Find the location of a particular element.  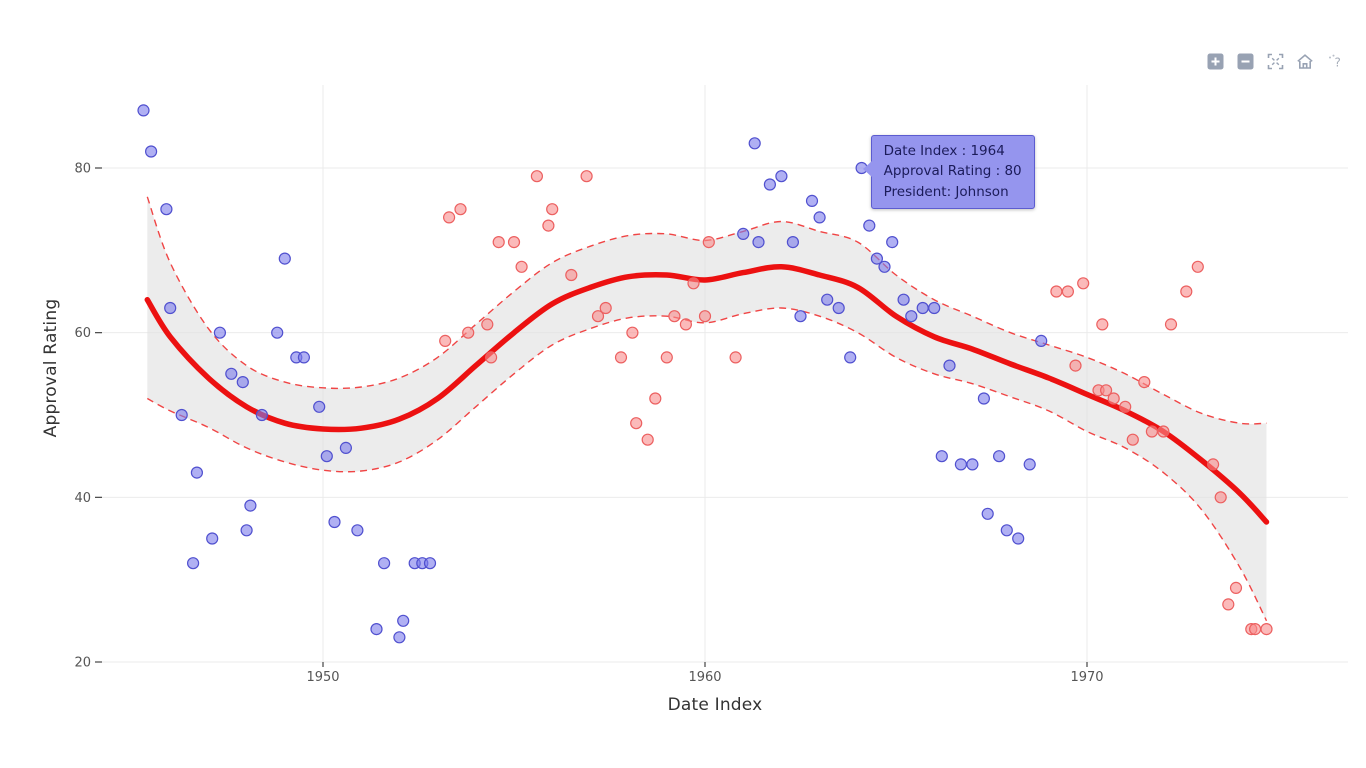

home-icon is located at coordinates (1305, 61).